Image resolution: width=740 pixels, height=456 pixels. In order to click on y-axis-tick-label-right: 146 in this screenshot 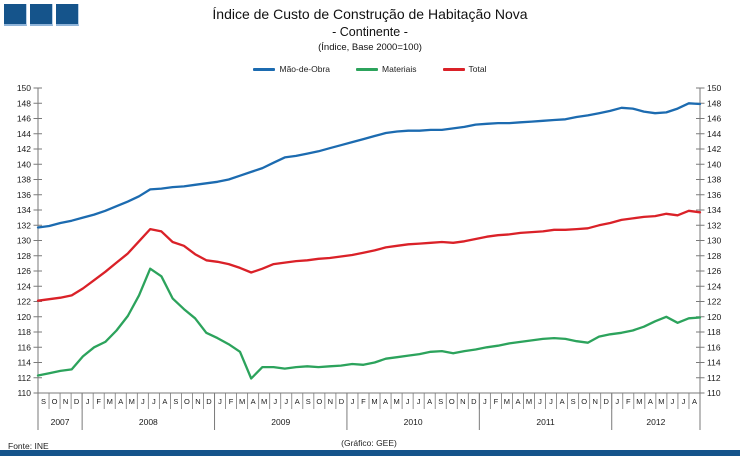, I will do `click(714, 119)`.